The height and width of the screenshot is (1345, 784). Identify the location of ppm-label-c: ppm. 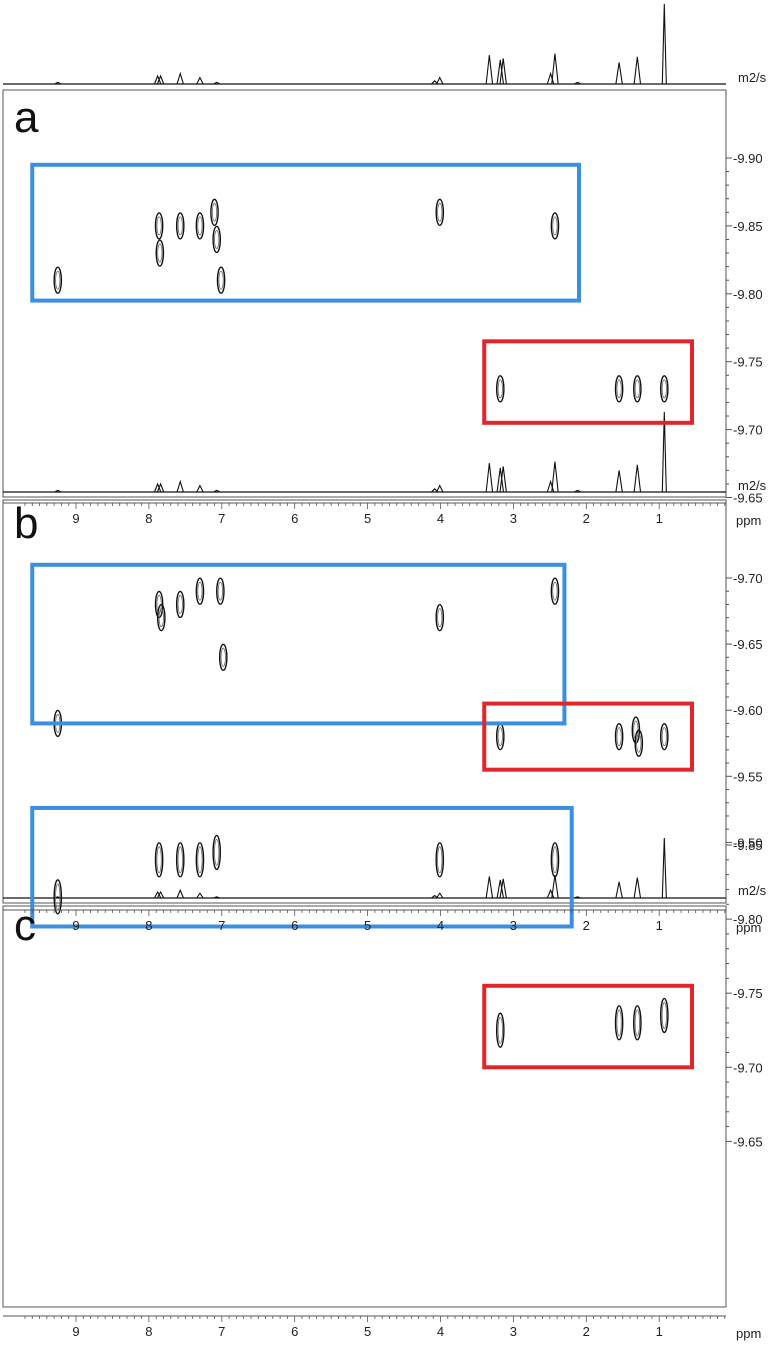
(748, 1333).